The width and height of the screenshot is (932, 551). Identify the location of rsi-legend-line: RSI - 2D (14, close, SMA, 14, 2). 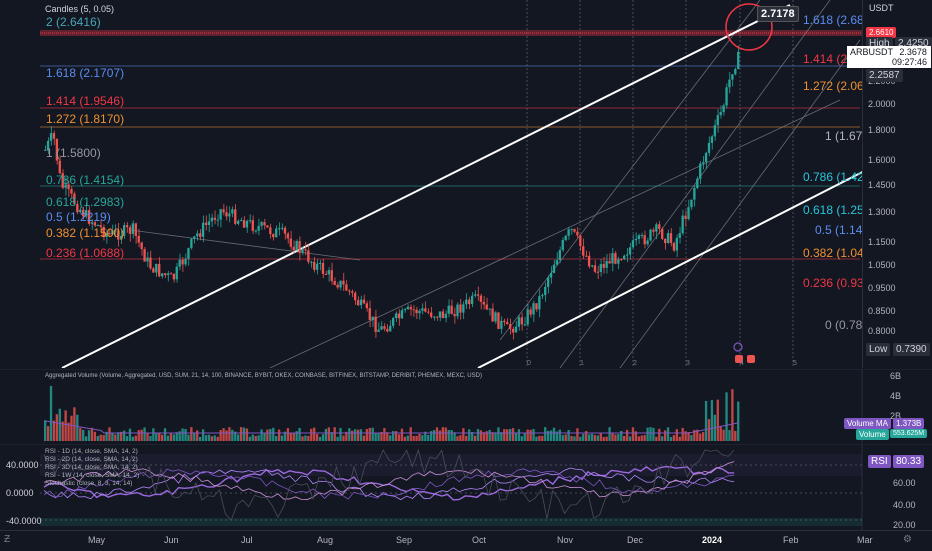
(91, 459).